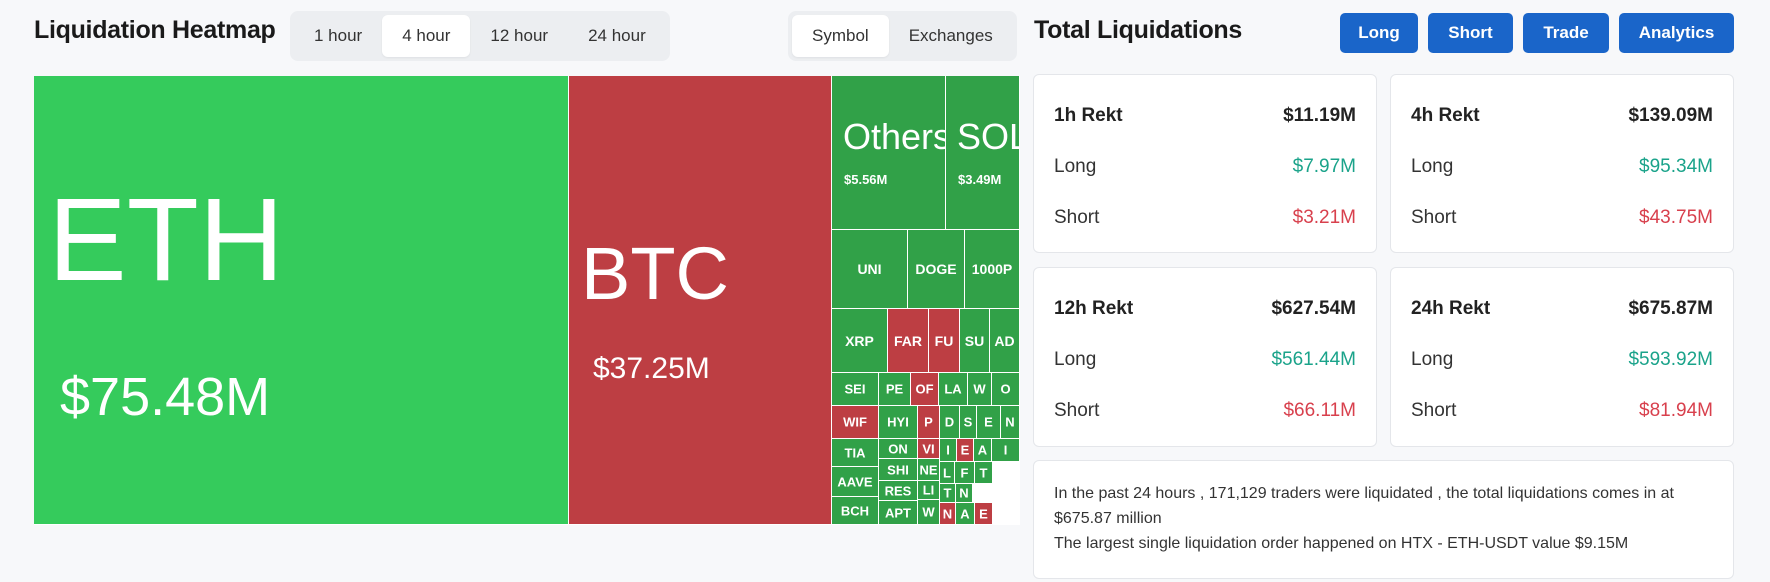  I want to click on tile-symbol: L, so click(947, 472).